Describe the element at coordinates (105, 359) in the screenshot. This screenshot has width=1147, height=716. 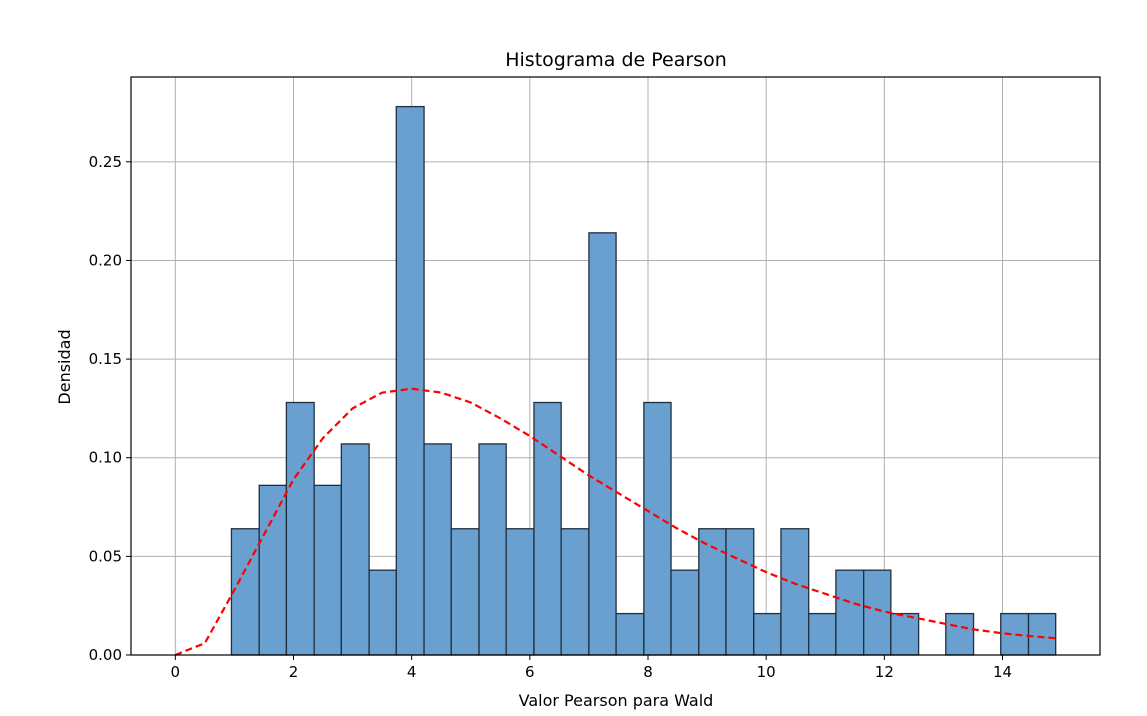
I see `y-tick-label: 0.15` at that location.